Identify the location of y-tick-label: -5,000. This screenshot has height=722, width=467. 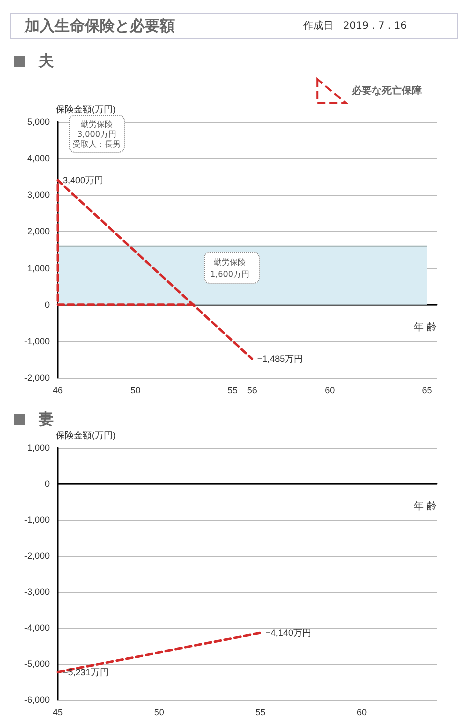
(37, 664).